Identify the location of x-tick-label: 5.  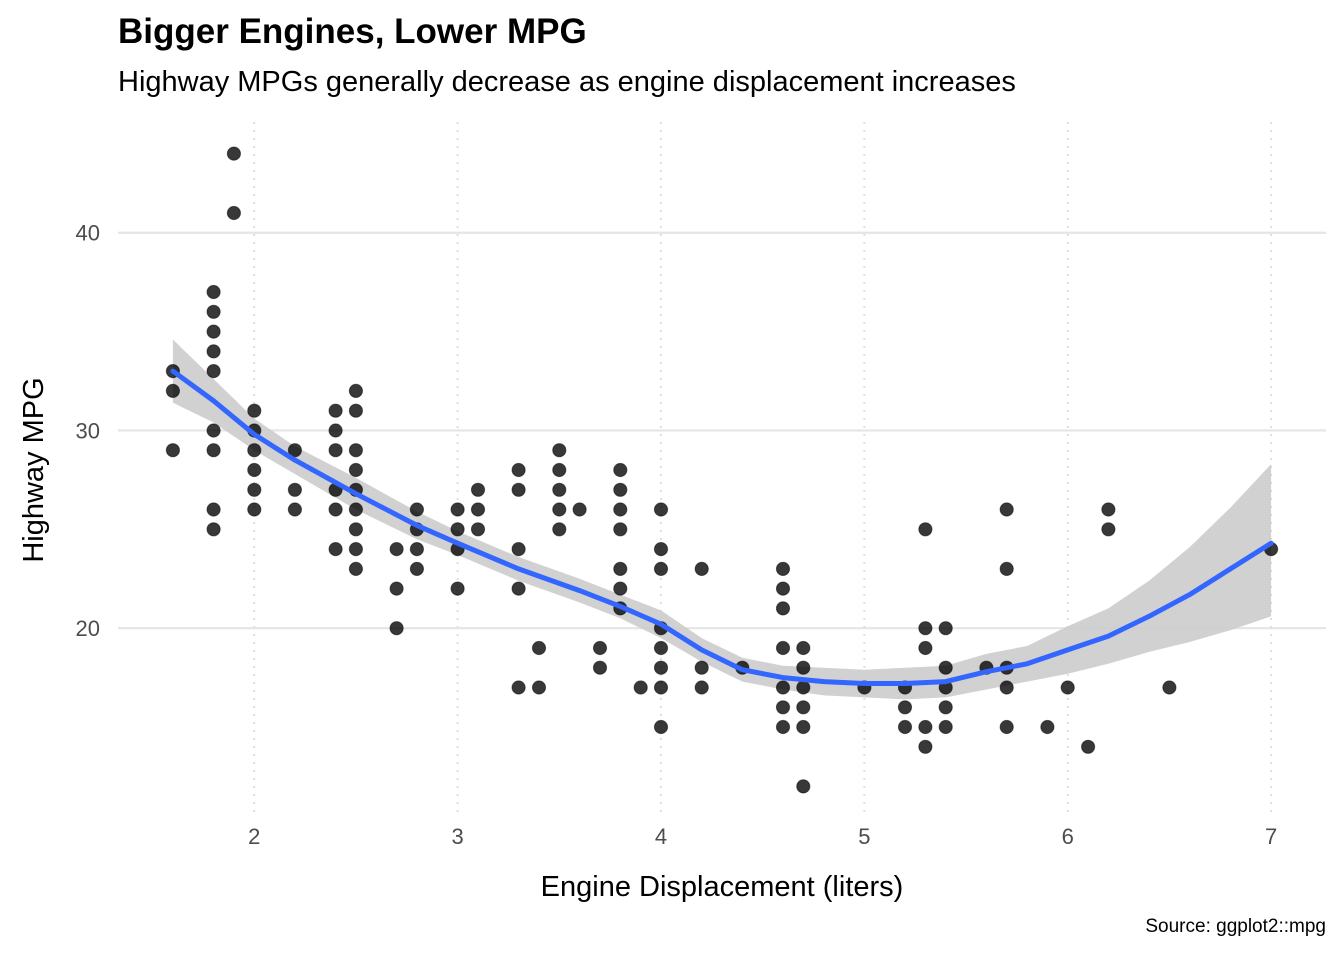
(864, 836).